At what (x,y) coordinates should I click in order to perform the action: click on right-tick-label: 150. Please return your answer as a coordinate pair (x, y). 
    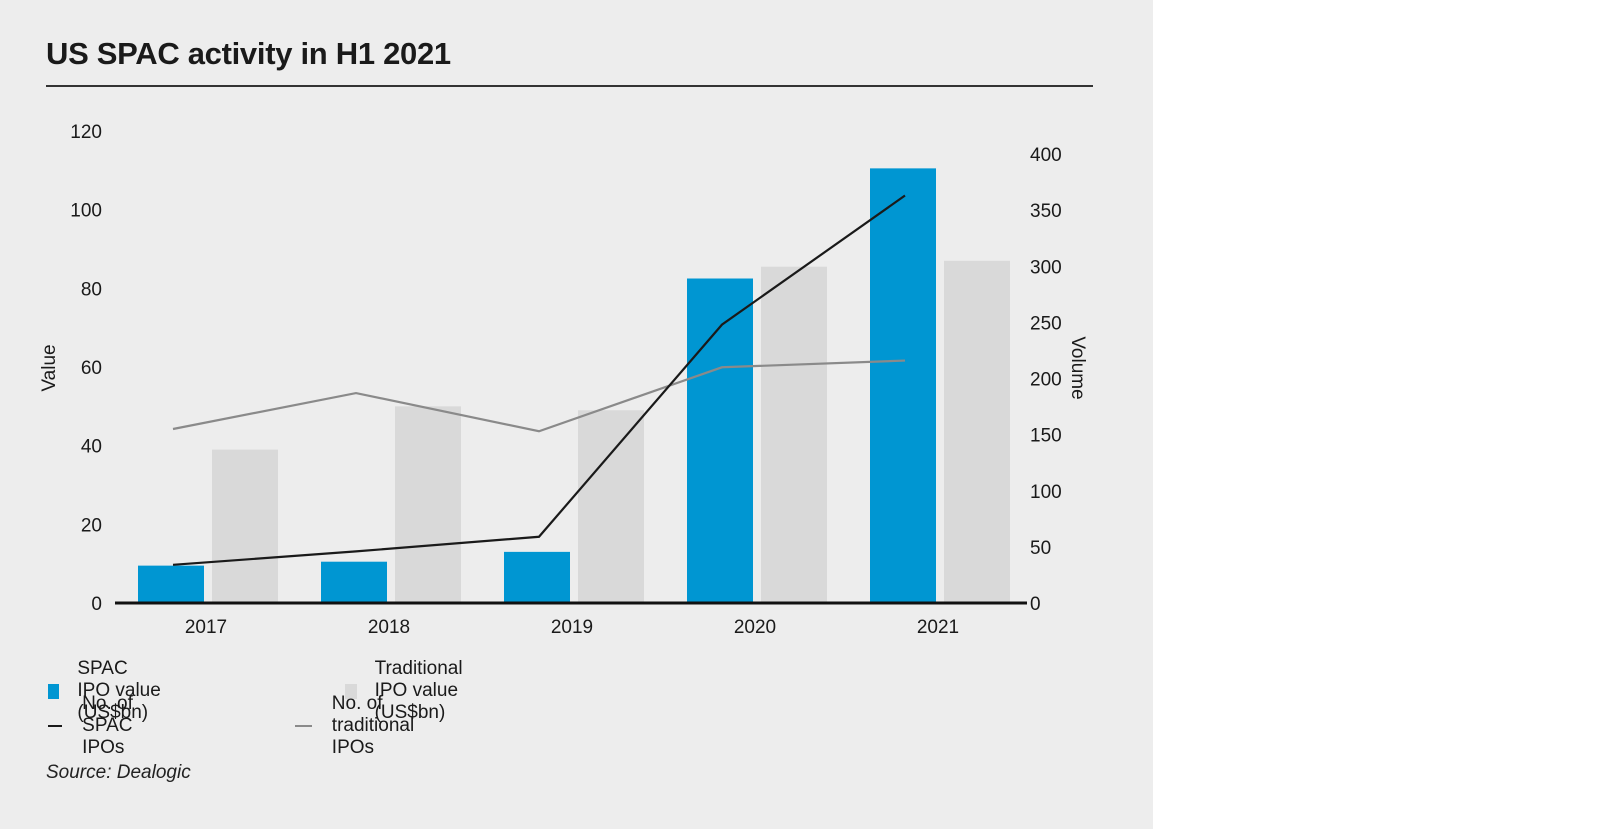
    Looking at the image, I should click on (1046, 436).